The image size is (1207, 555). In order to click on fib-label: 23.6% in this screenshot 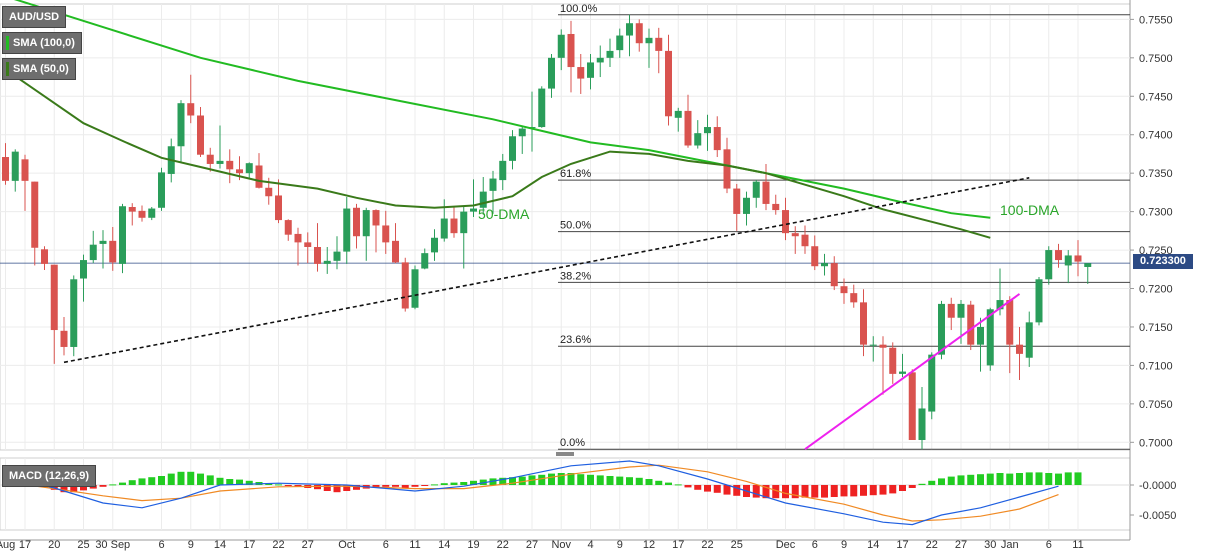, I will do `click(575, 340)`.